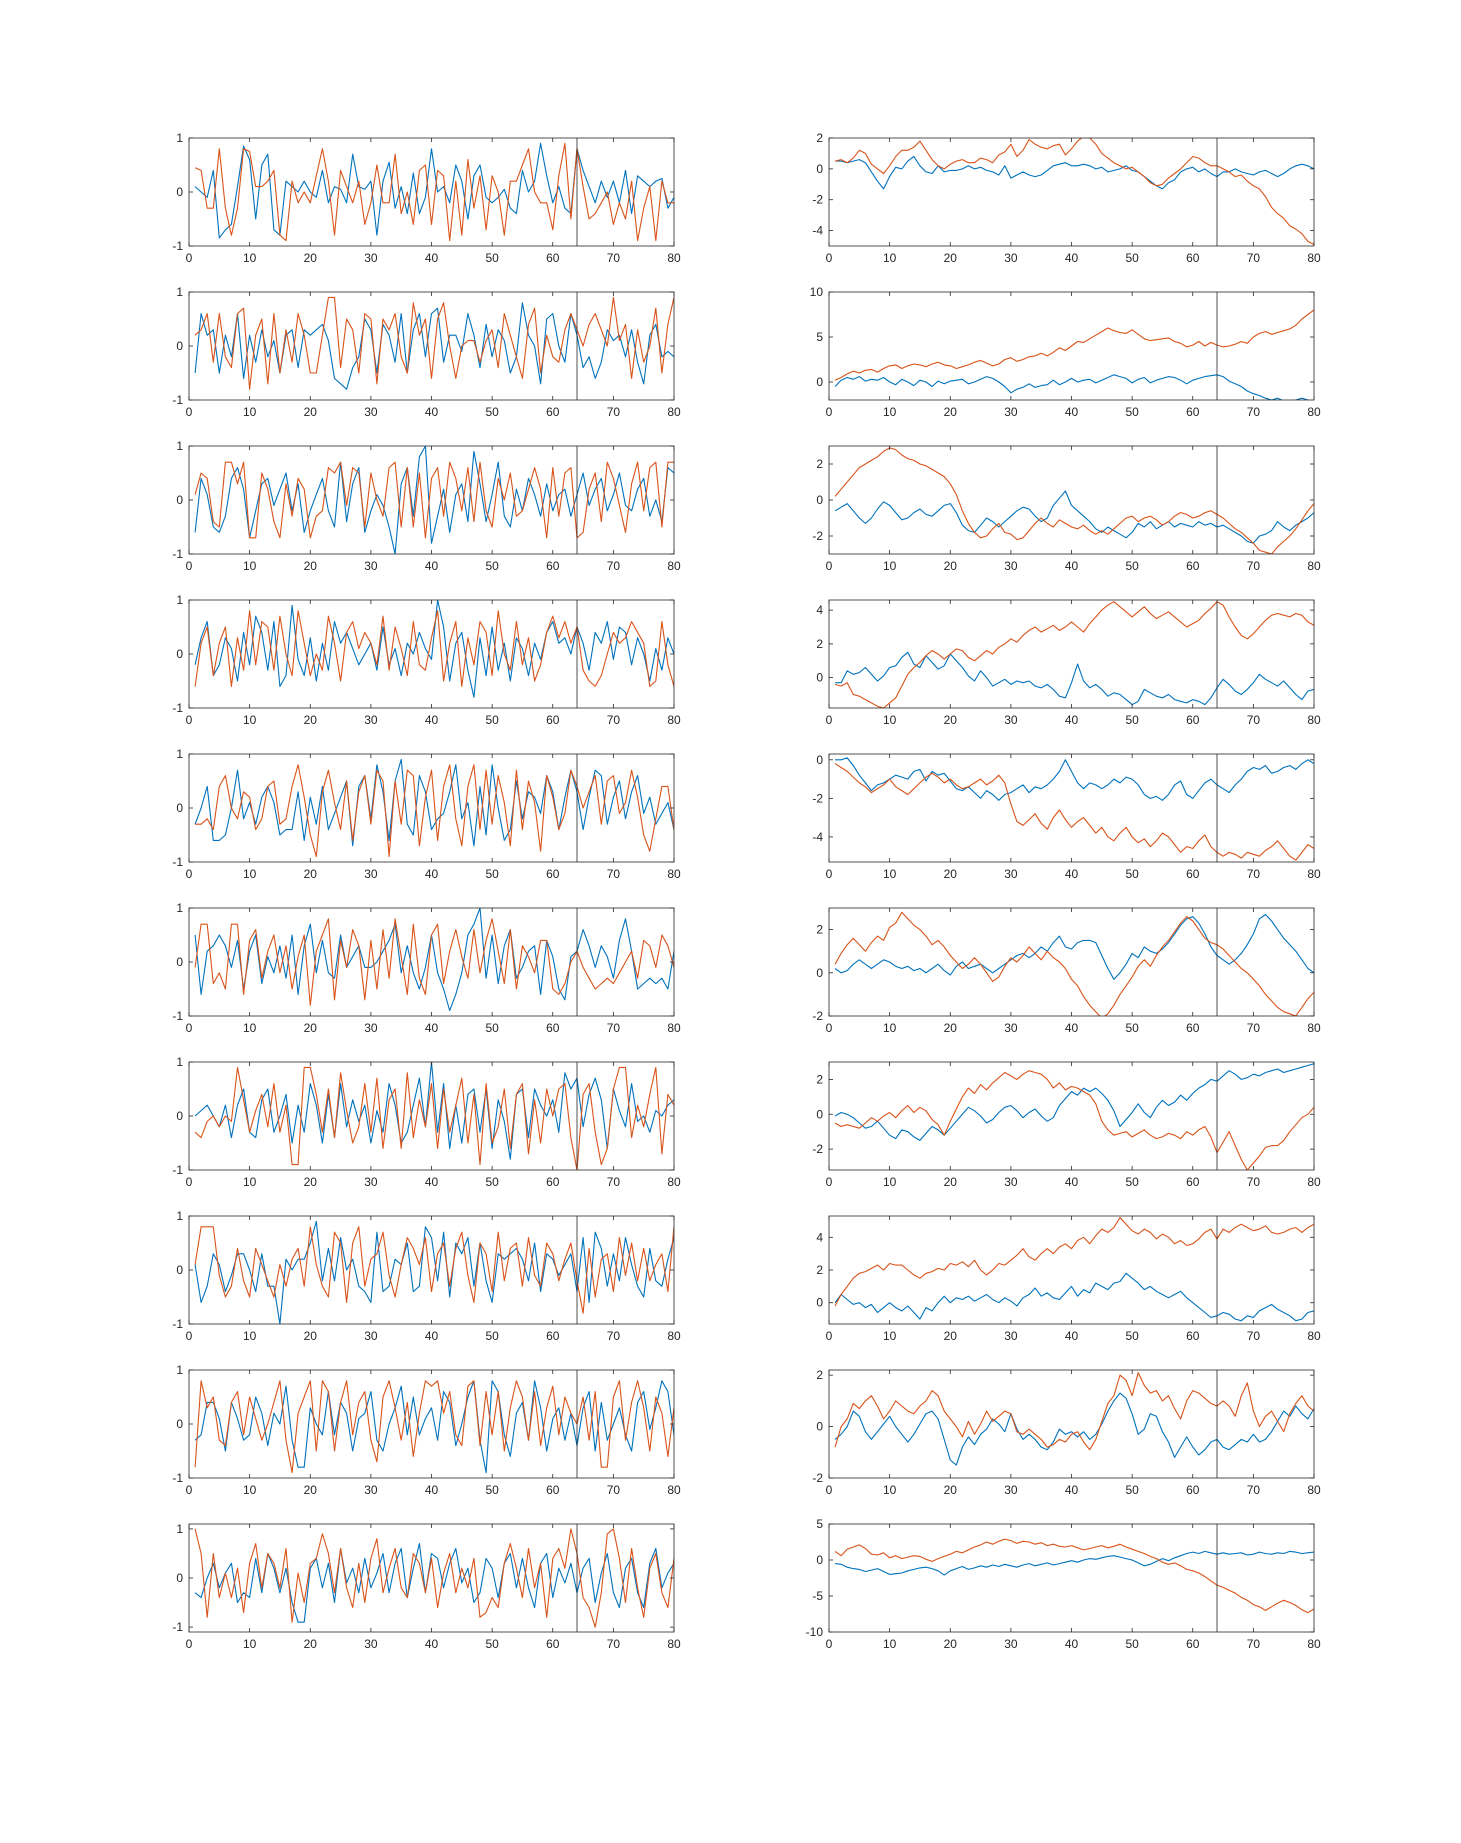 This screenshot has width=1461, height=1843. What do you see at coordinates (819, 382) in the screenshot?
I see `panel-r2-right-ytick-label-0: 0` at bounding box center [819, 382].